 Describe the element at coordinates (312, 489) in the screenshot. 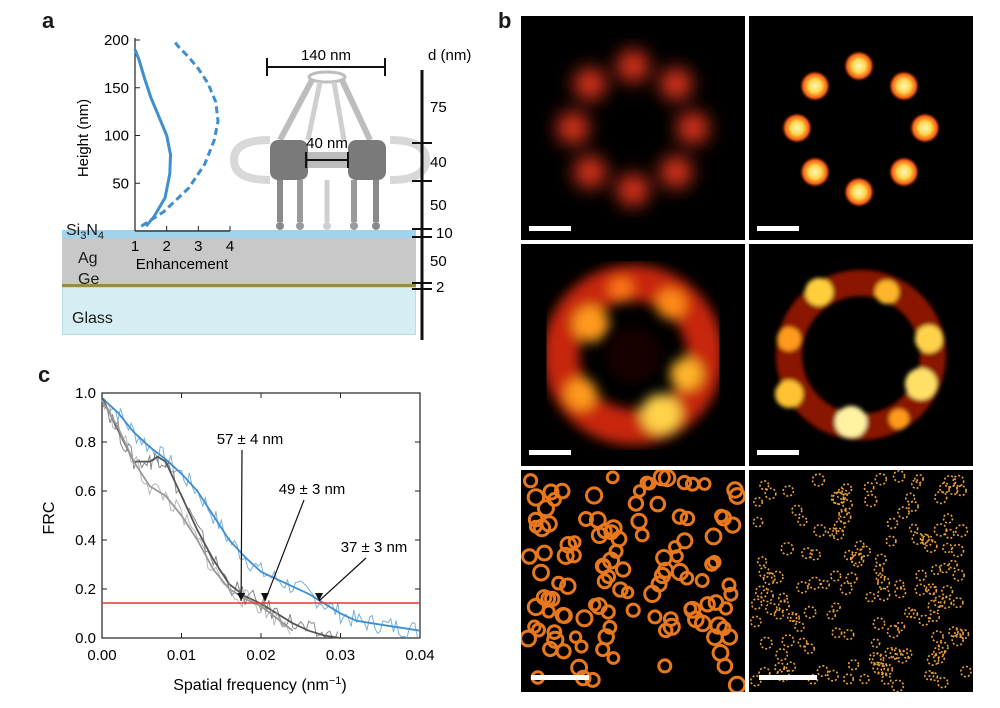

I see `frc-resolution-annotation: 49 ± 3 nm` at that location.